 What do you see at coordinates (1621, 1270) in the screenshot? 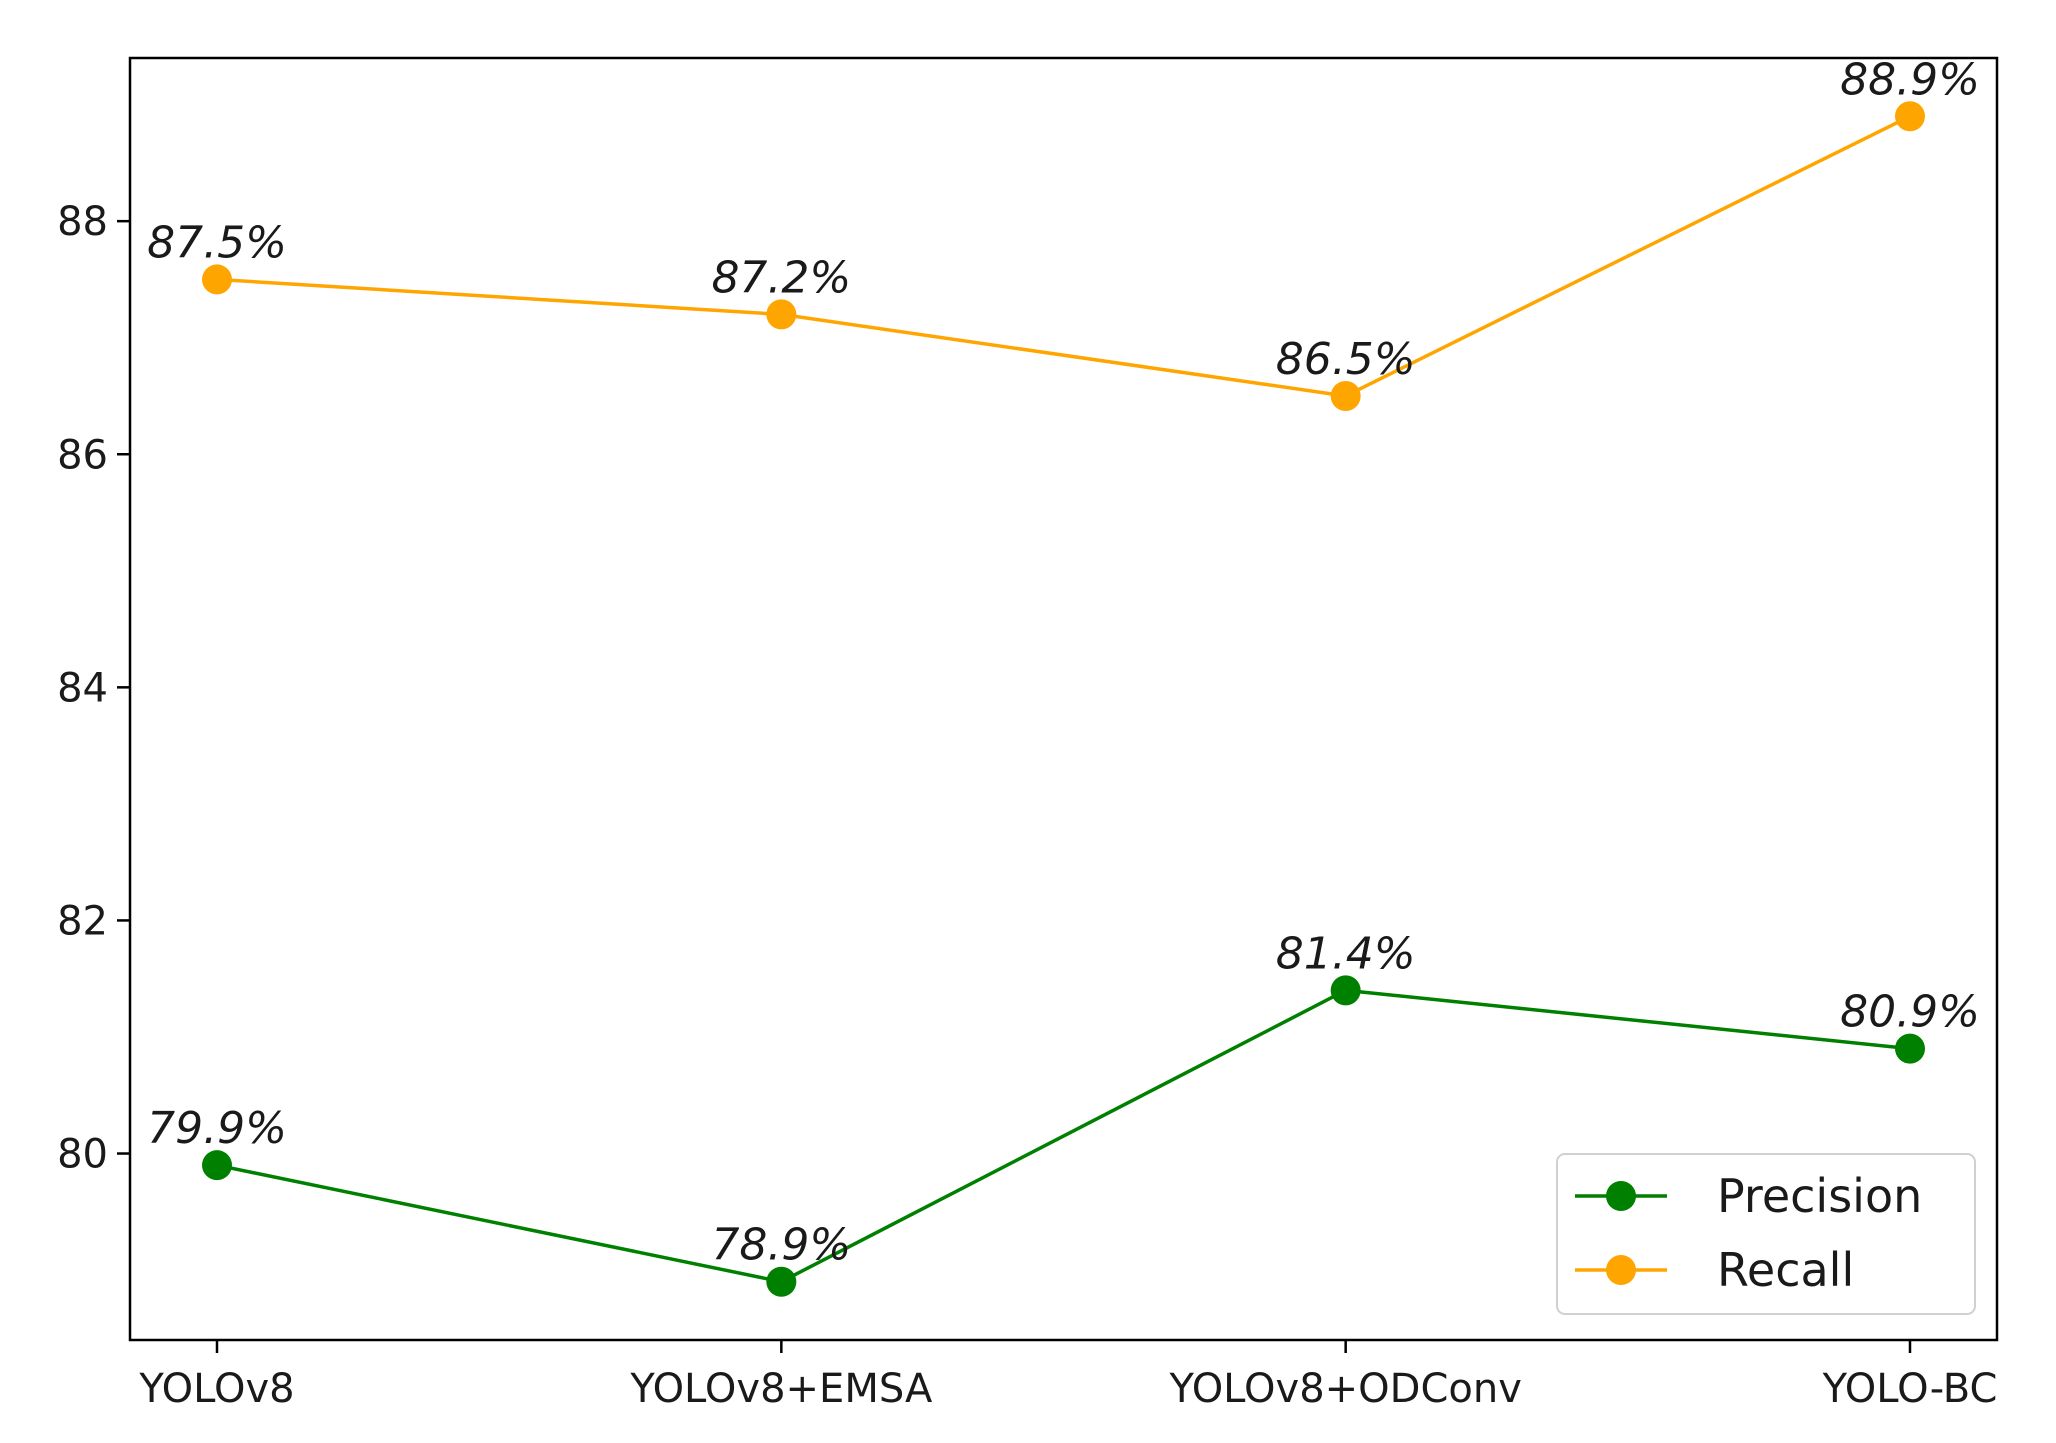
I see `legend-recall-marker` at bounding box center [1621, 1270].